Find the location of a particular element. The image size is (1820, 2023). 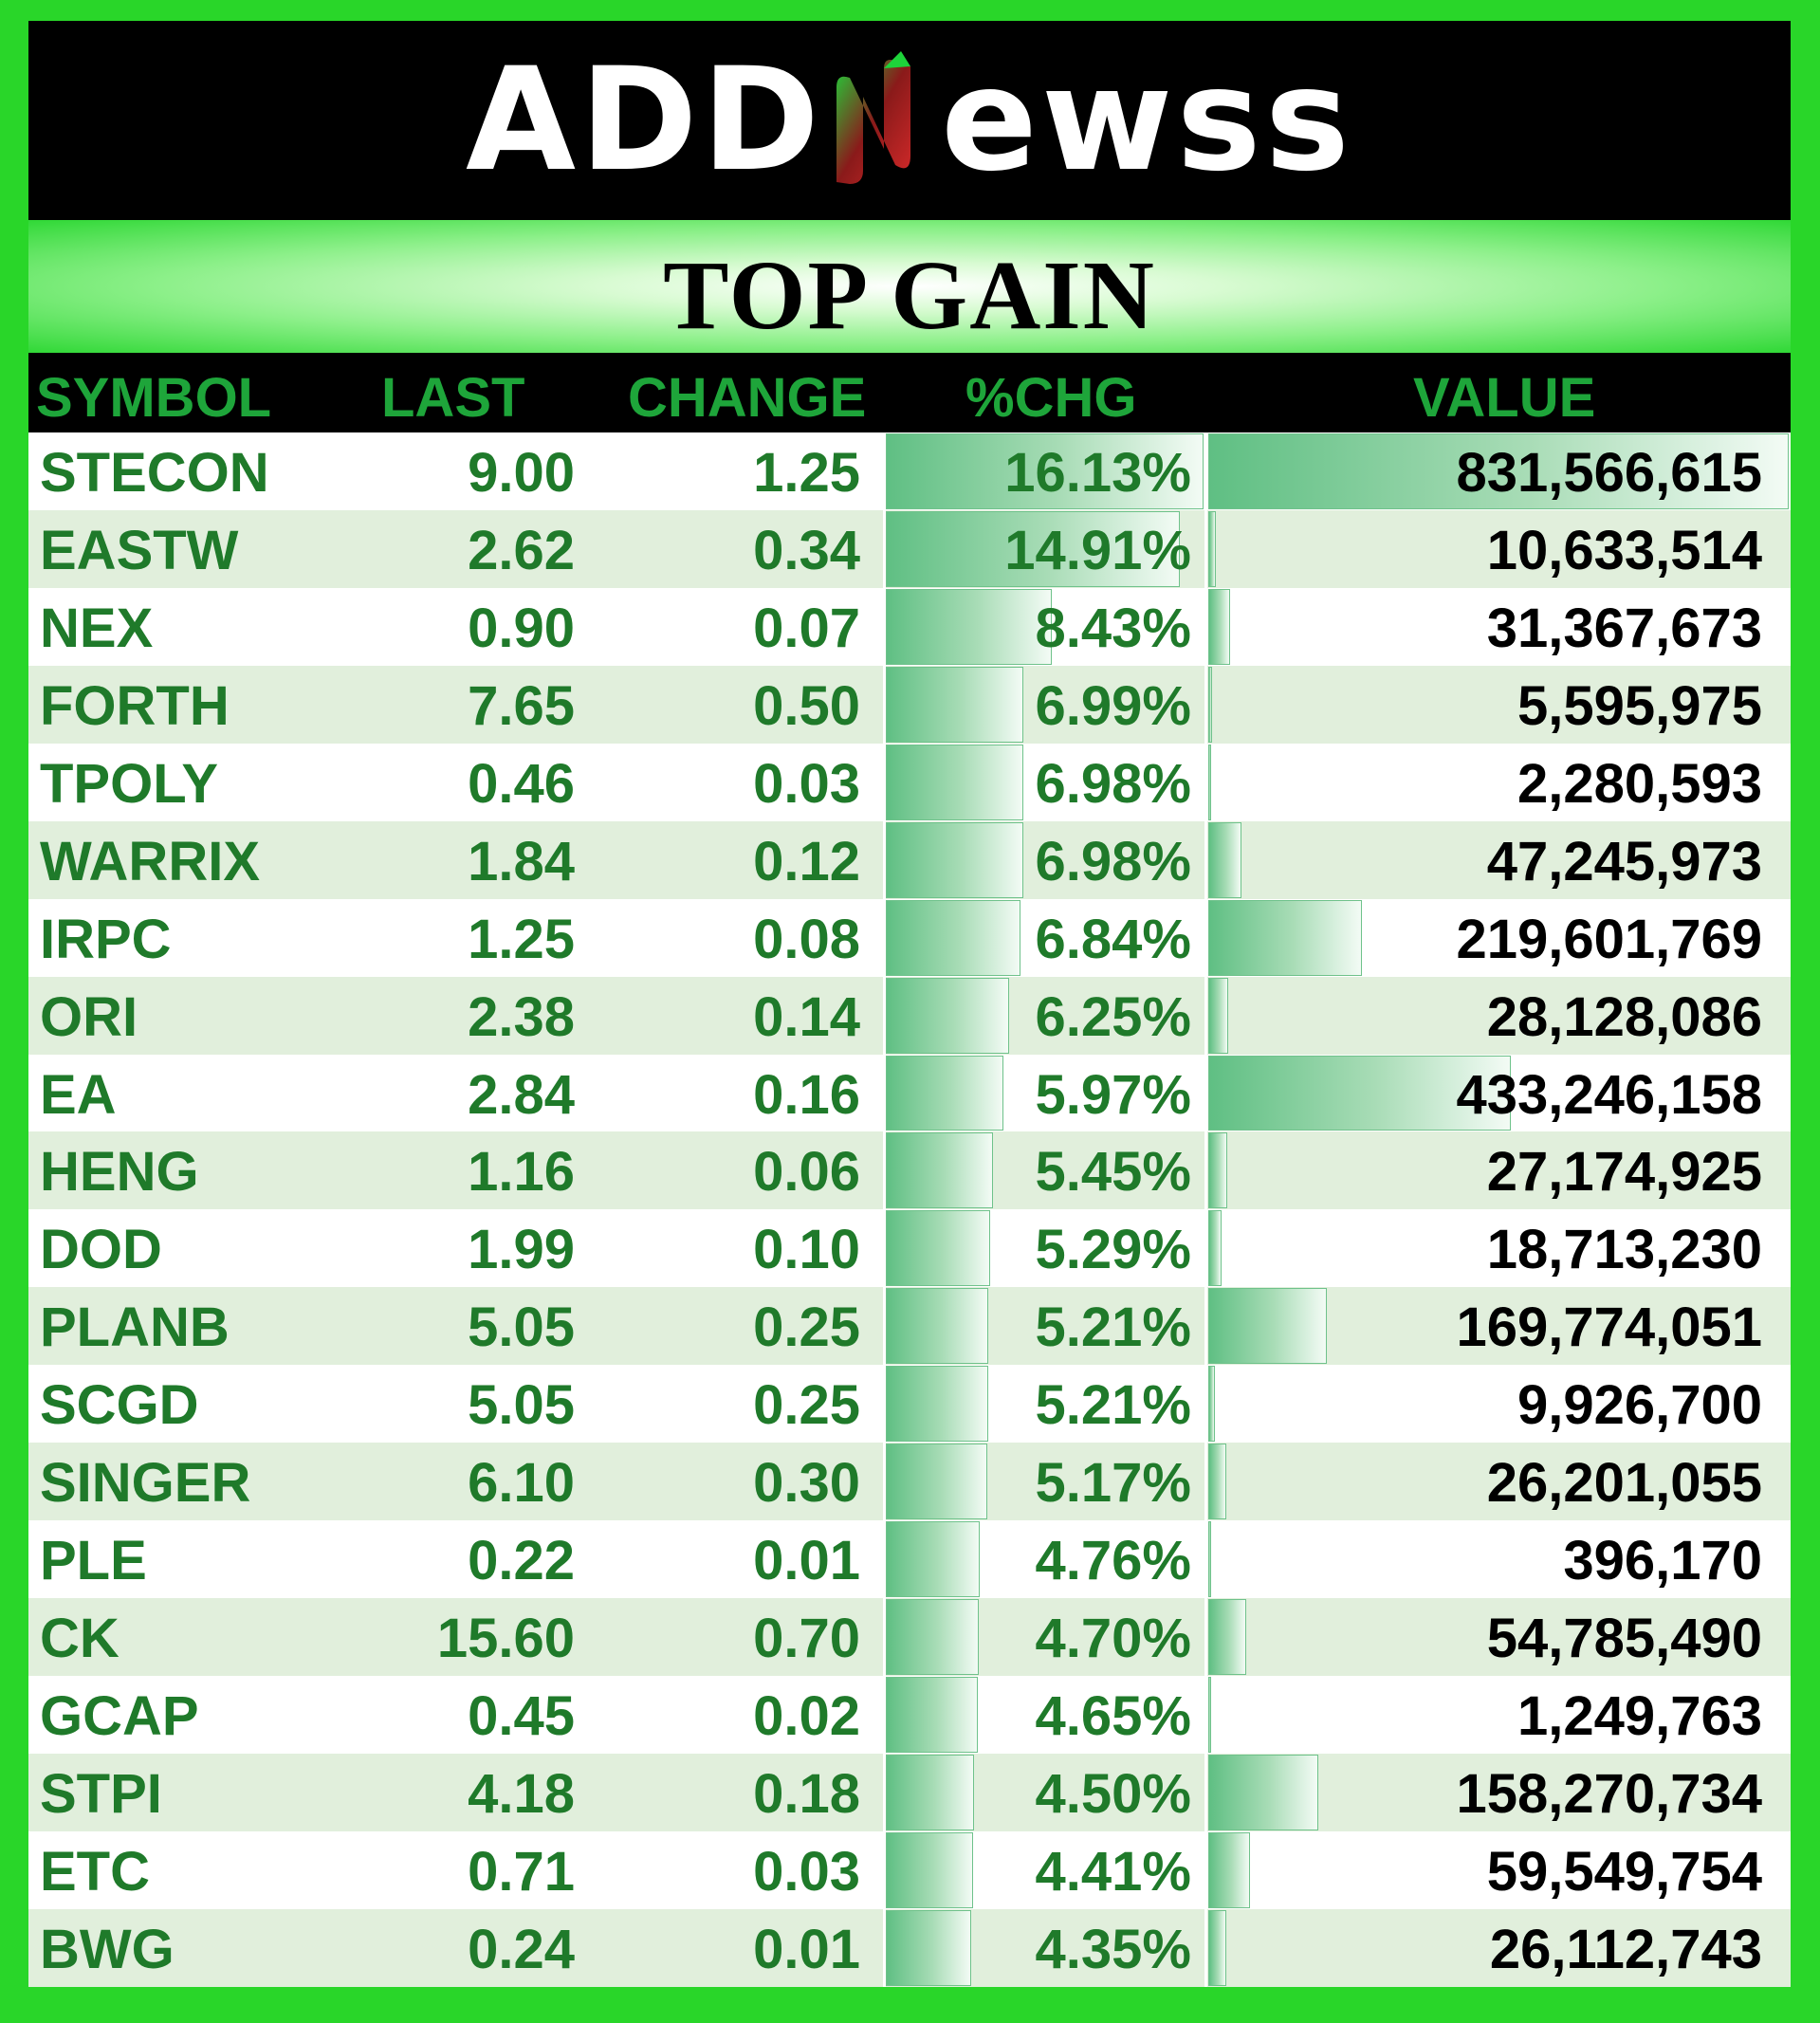

row-symbol: WARRIX is located at coordinates (150, 861).